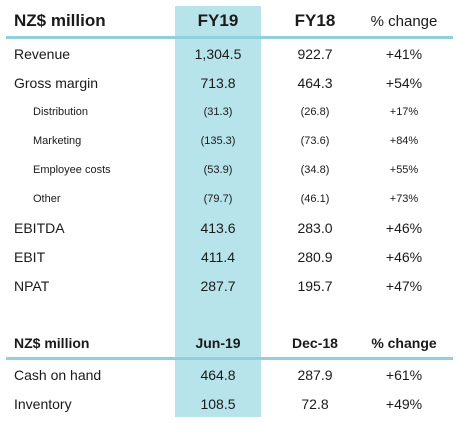 The image size is (456, 423). What do you see at coordinates (60, 20) in the screenshot?
I see `table1-header-label: NZ$ million` at bounding box center [60, 20].